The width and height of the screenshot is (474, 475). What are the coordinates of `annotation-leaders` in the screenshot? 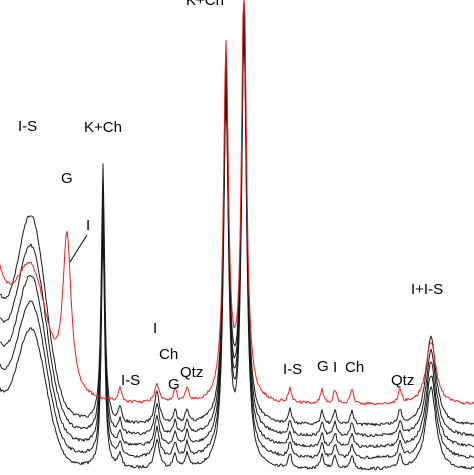 It's located at (78, 248).